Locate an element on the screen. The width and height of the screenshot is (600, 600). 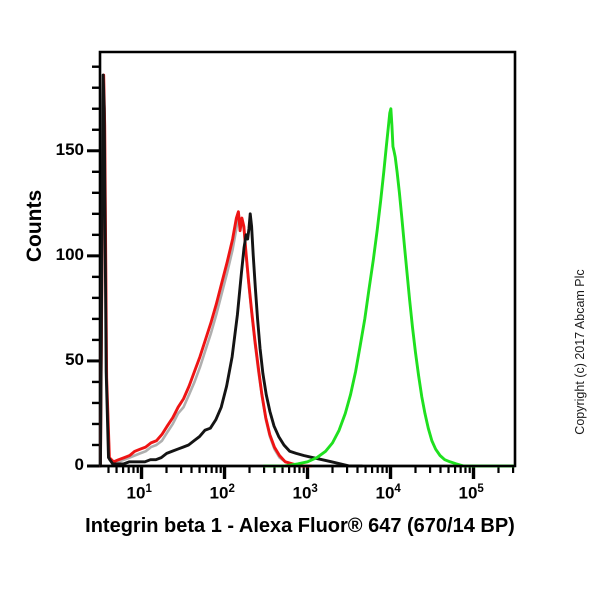
y-tick-label: 0 is located at coordinates (79, 464).